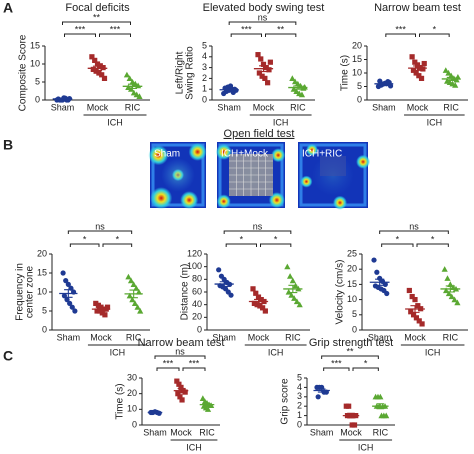 This screenshot has width=474, height=454. I want to click on y-tick-label: 30, so click(132, 377).